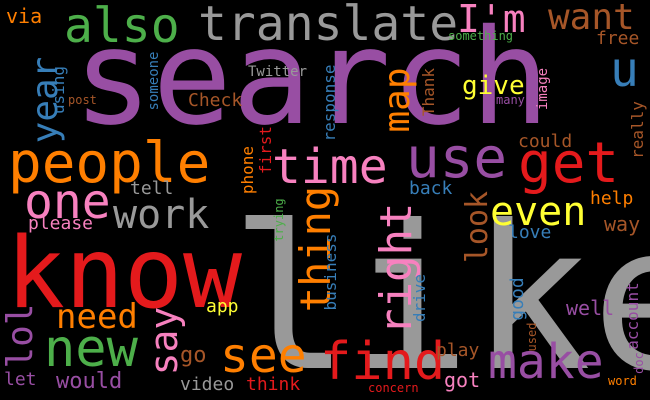  I want to click on word-business: business, so click(330, 272).